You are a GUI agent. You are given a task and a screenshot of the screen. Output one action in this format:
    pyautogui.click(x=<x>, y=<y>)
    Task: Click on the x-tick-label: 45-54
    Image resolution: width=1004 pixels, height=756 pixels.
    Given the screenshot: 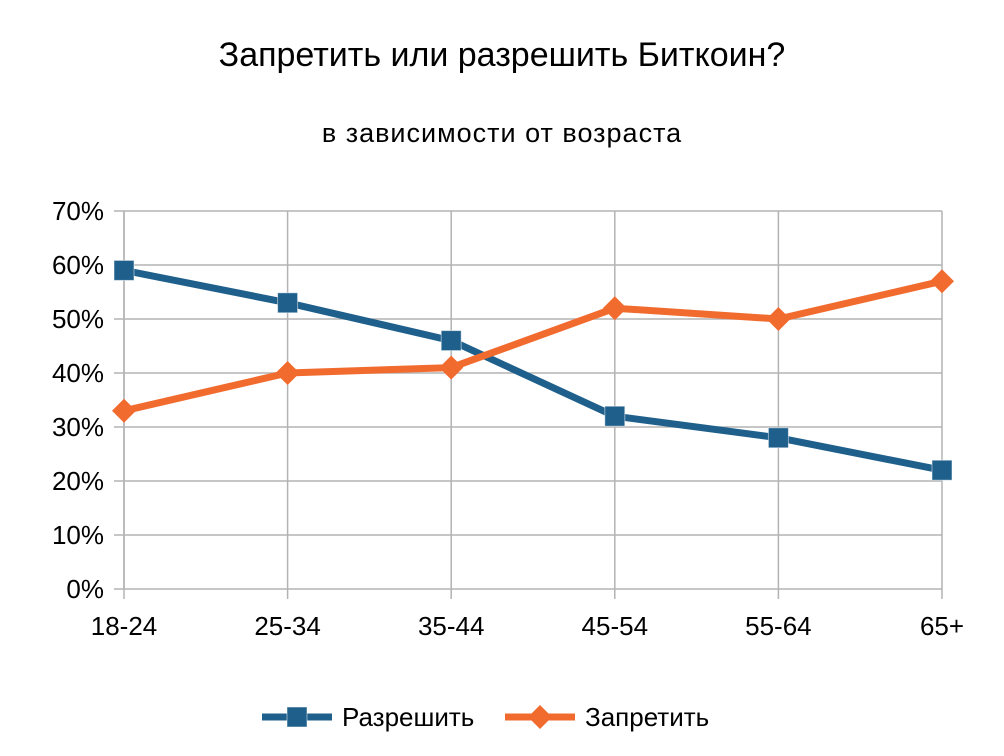 What is the action you would take?
    pyautogui.click(x=615, y=626)
    